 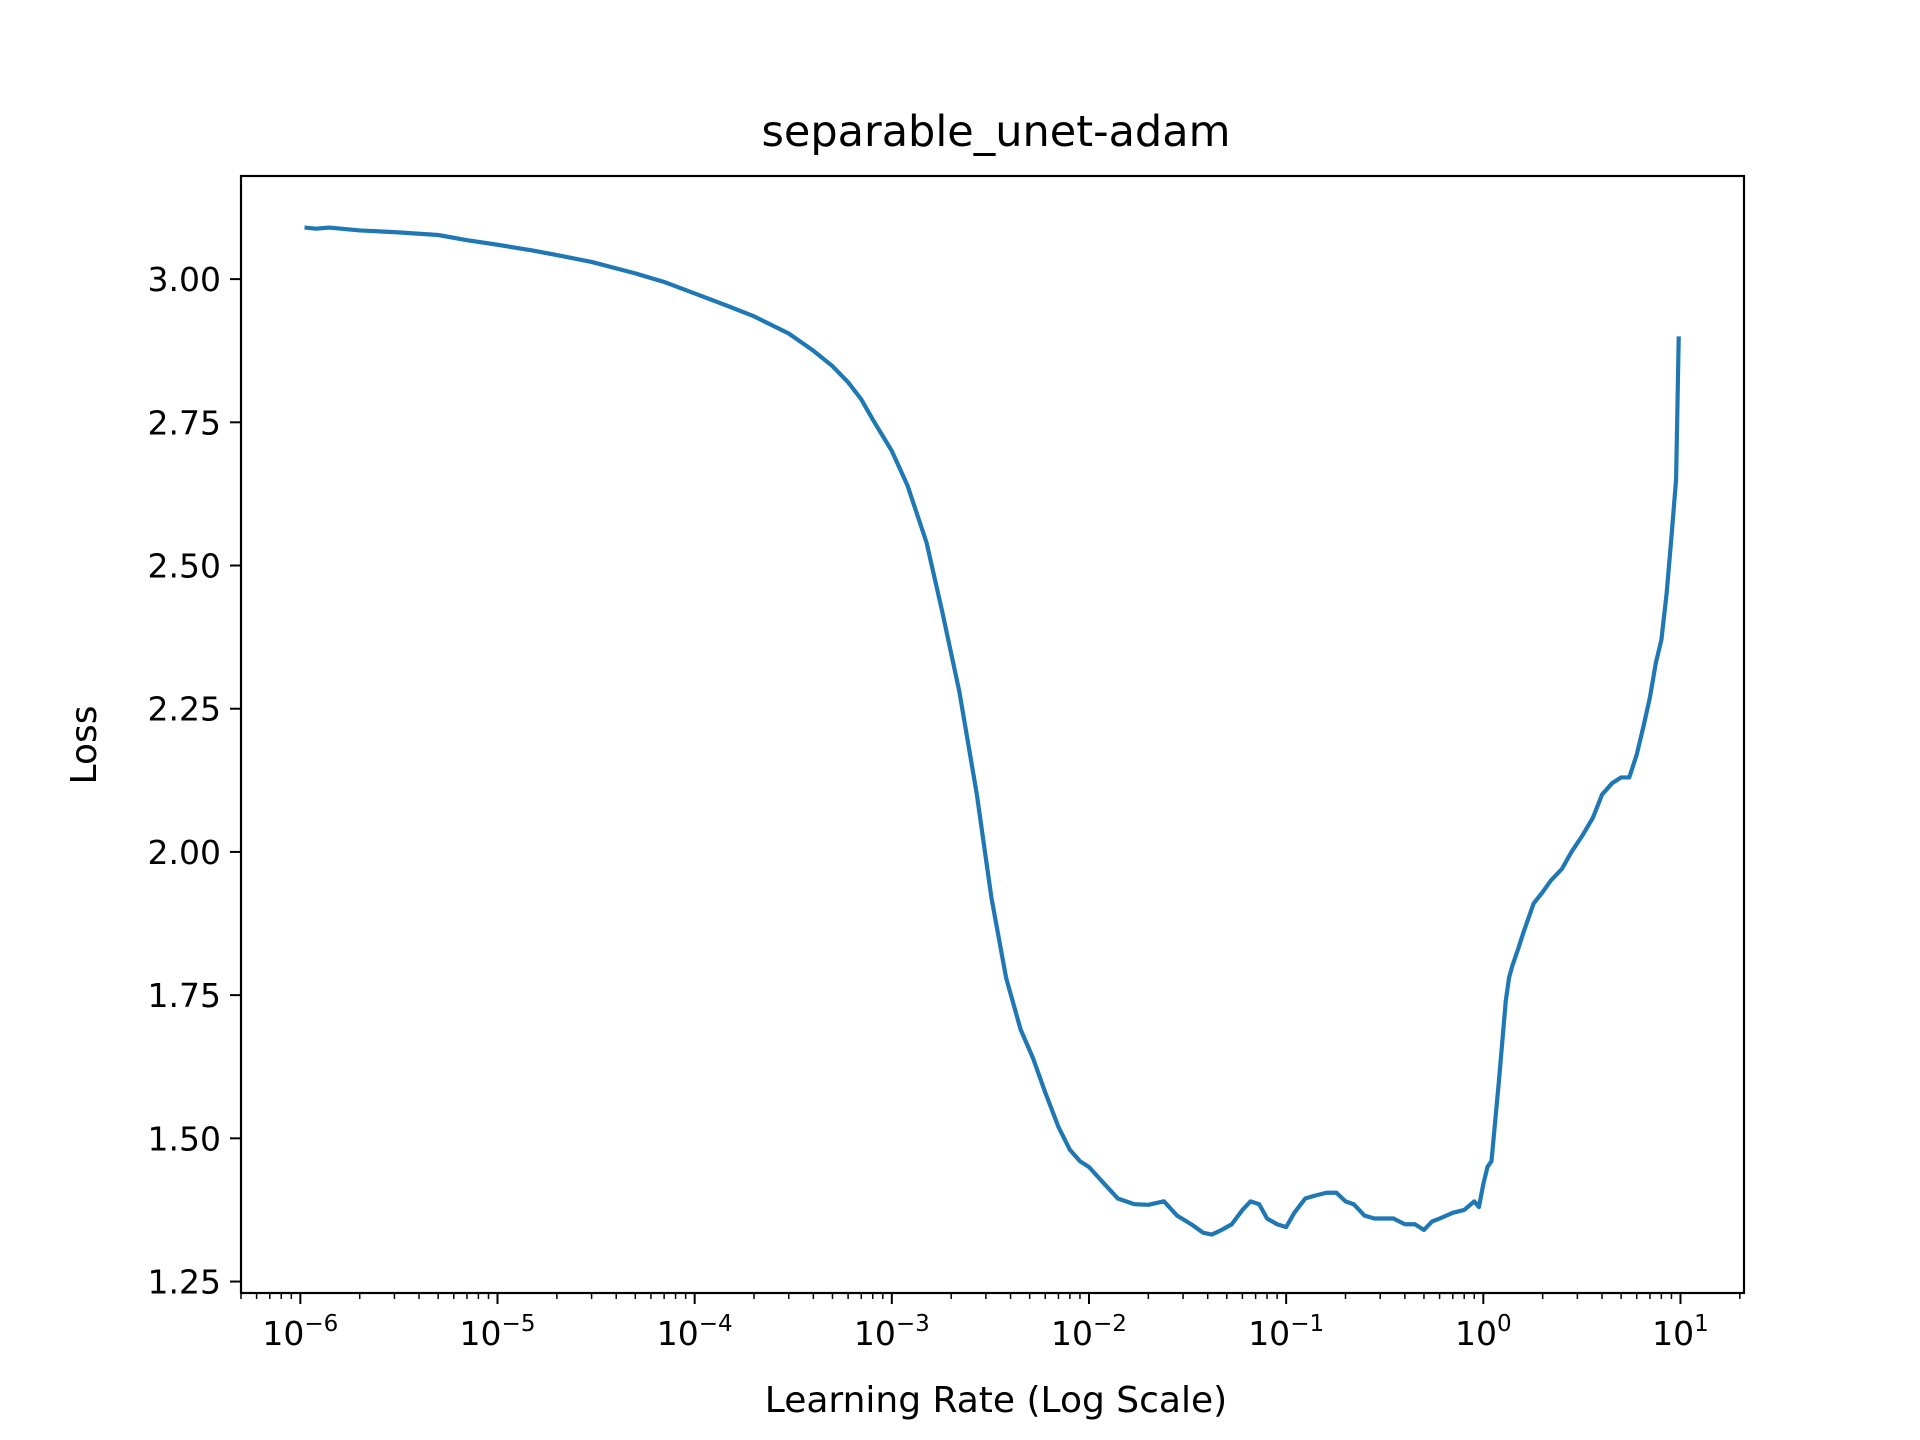 What do you see at coordinates (194, 781) in the screenshot?
I see `y-axis: 1.25 1.50 1.75 2.00 2.25 2.50 2.75 3.00` at bounding box center [194, 781].